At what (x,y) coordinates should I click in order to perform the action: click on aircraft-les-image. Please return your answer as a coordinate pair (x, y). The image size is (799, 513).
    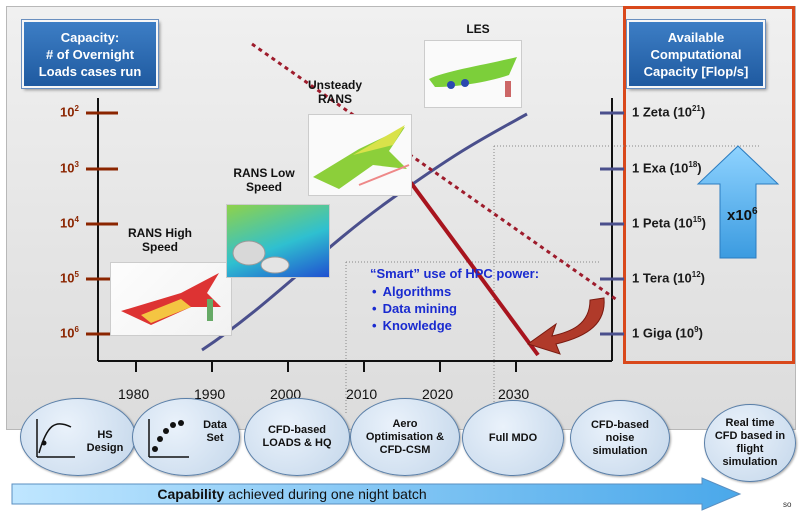
    Looking at the image, I should click on (473, 74).